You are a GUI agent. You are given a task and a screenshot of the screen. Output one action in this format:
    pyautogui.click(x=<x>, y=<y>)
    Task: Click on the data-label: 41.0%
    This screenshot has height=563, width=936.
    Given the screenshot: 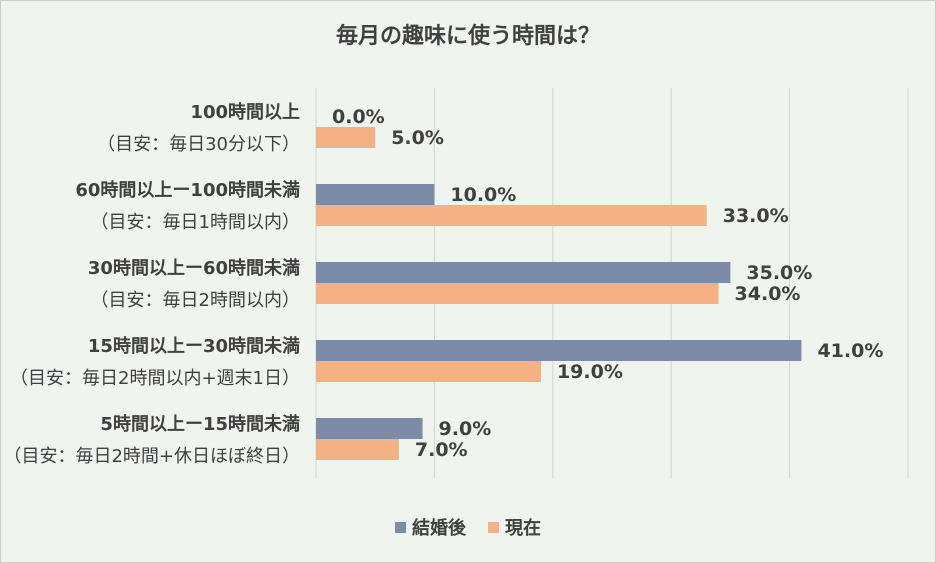 What is the action you would take?
    pyautogui.click(x=850, y=351)
    